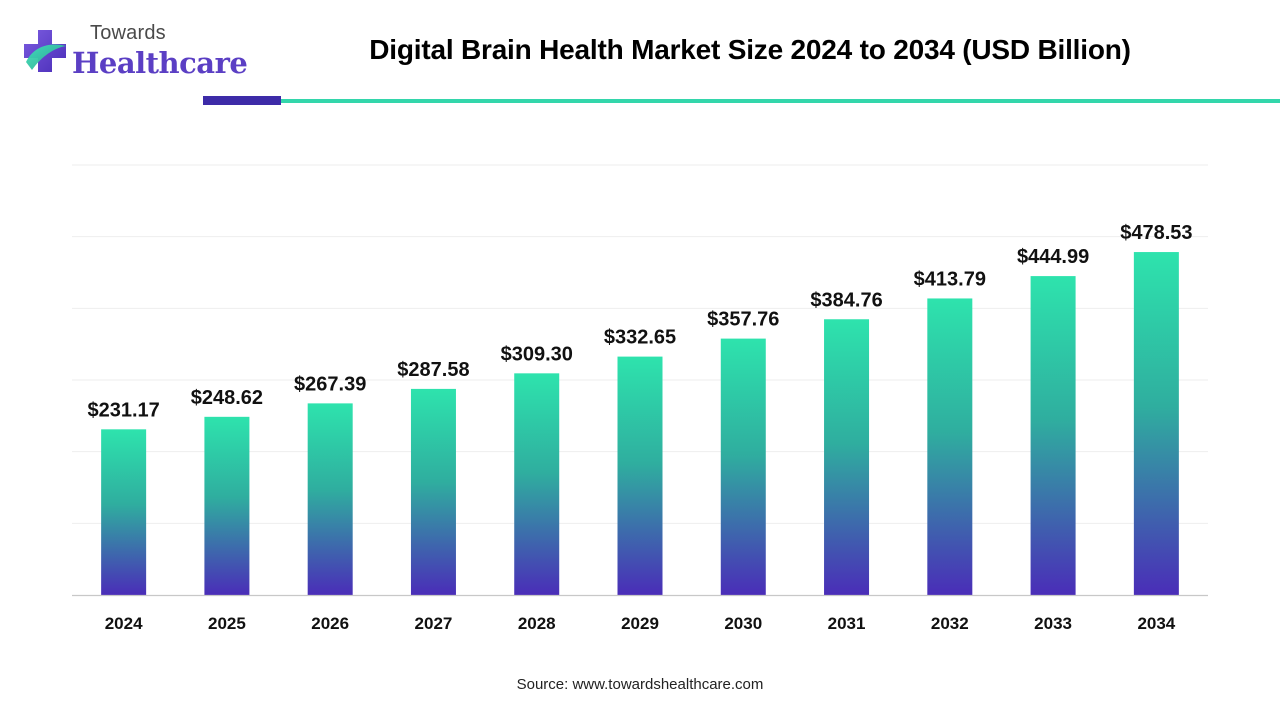  Describe the element at coordinates (1053, 623) in the screenshot. I see `x-tick-2033: 2033` at that location.